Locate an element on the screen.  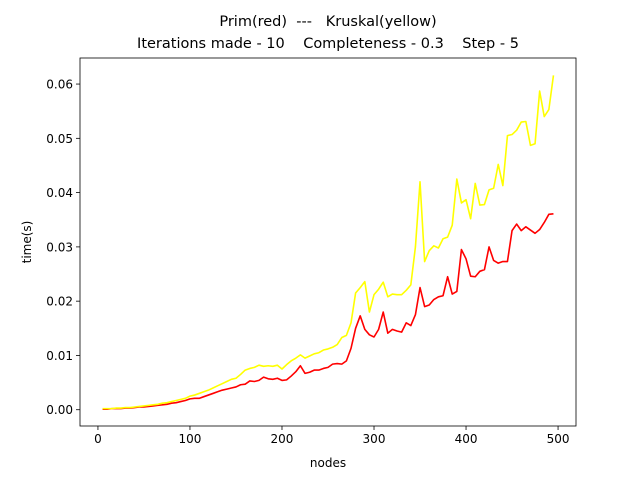
x-tick-label: 100 is located at coordinates (190, 439).